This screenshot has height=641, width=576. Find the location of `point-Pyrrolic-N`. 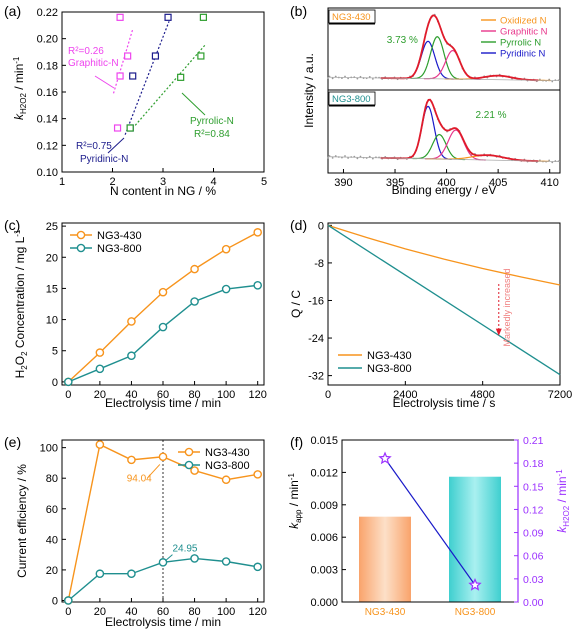

point-Pyrrolic-N is located at coordinates (181, 77).